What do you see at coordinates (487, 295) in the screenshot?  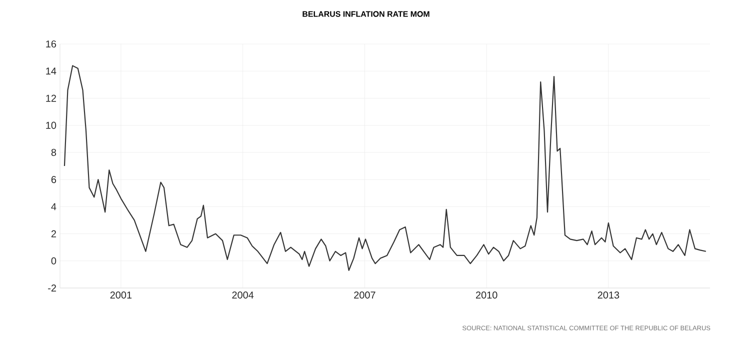 I see `x-tick-label: 2010` at bounding box center [487, 295].